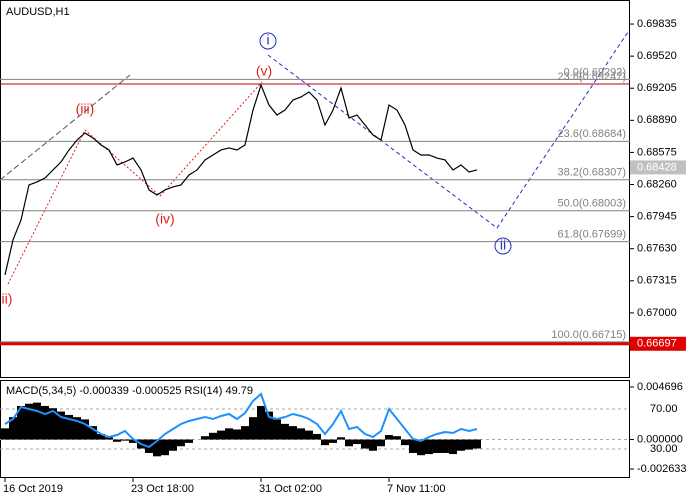 The image size is (700, 500). I want to click on y-tick-label: 0.69205, so click(657, 88).